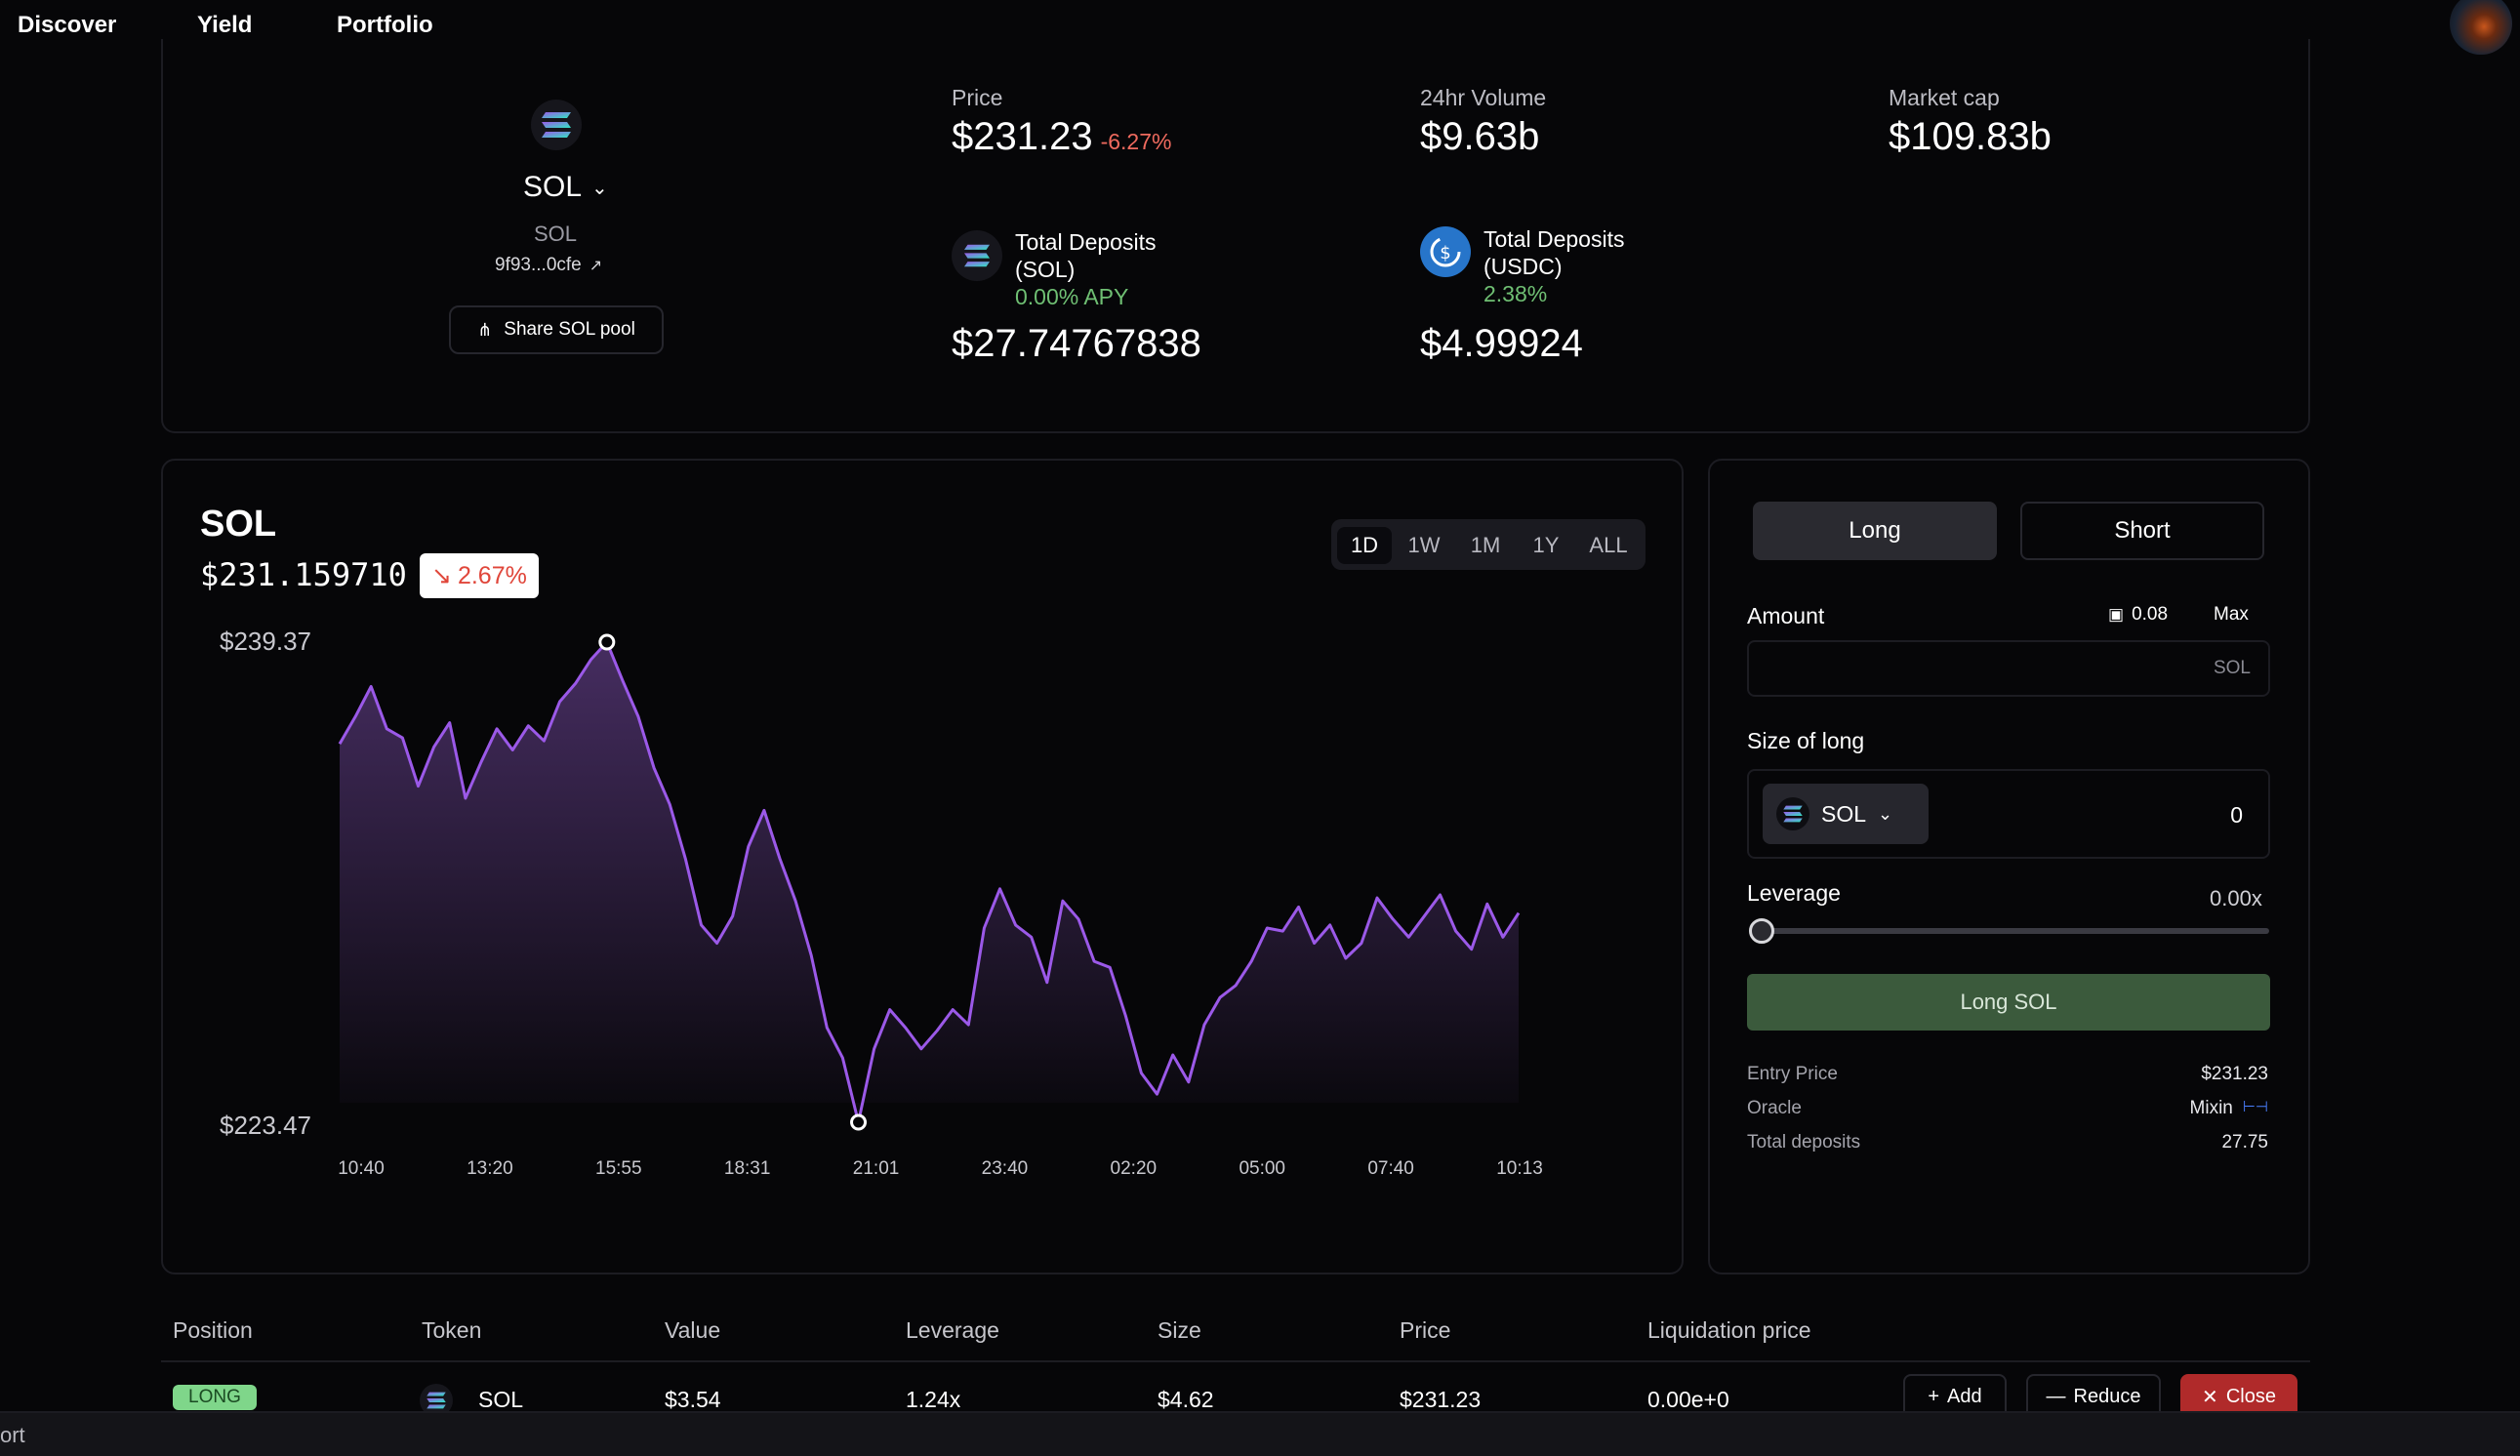  What do you see at coordinates (2116, 614) in the screenshot?
I see `wallet-icon: ▣` at bounding box center [2116, 614].